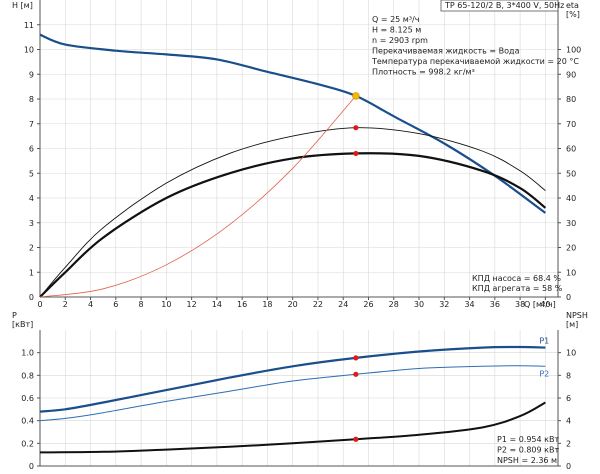 This screenshot has width=600, height=474. What do you see at coordinates (31, 173) in the screenshot?
I see `y-tick-label-left: 5` at bounding box center [31, 173].